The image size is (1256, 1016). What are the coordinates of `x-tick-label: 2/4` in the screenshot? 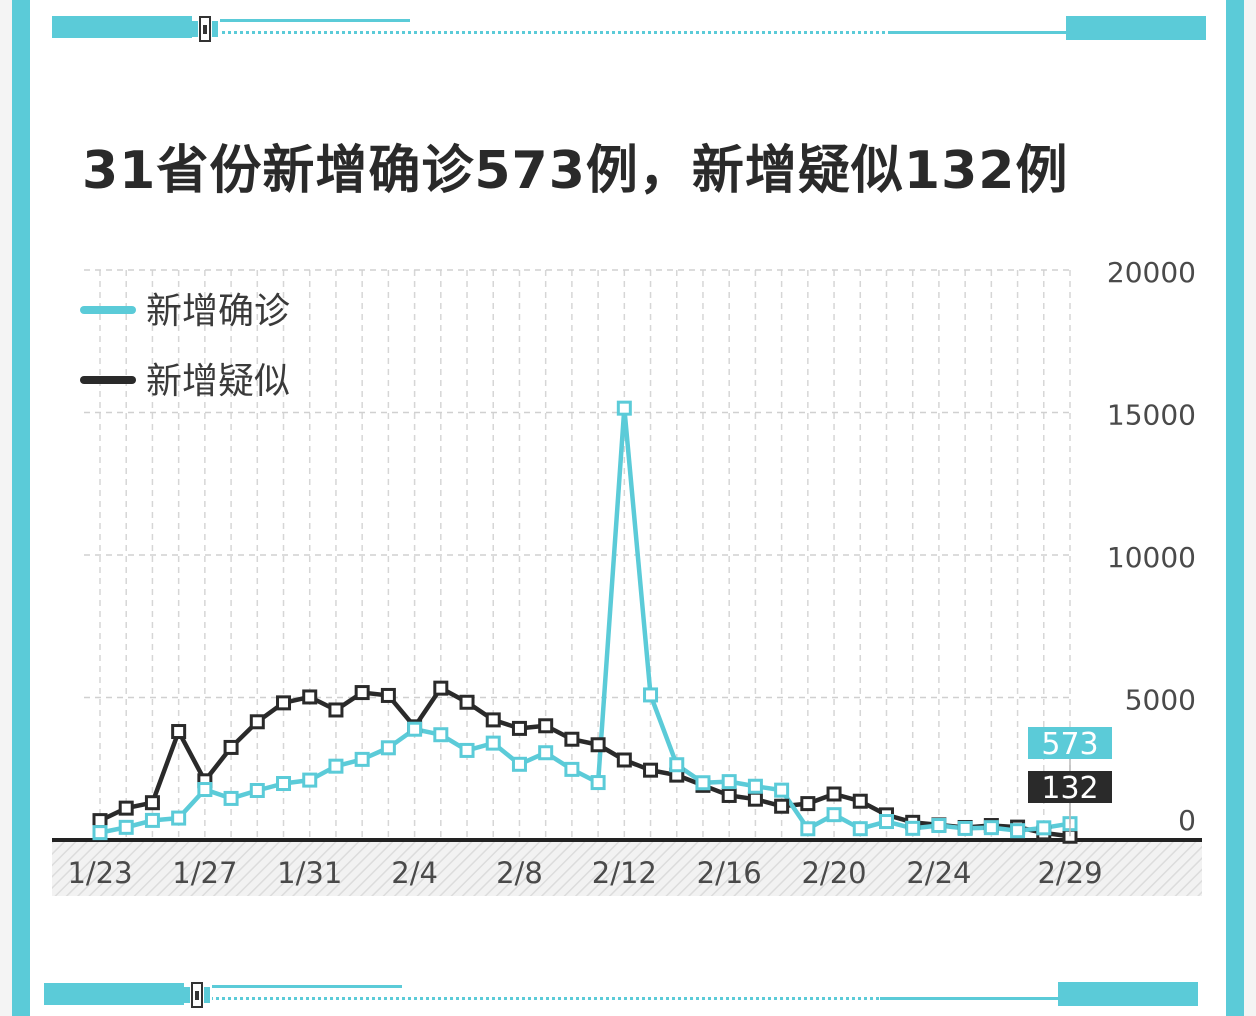 It's located at (414, 873).